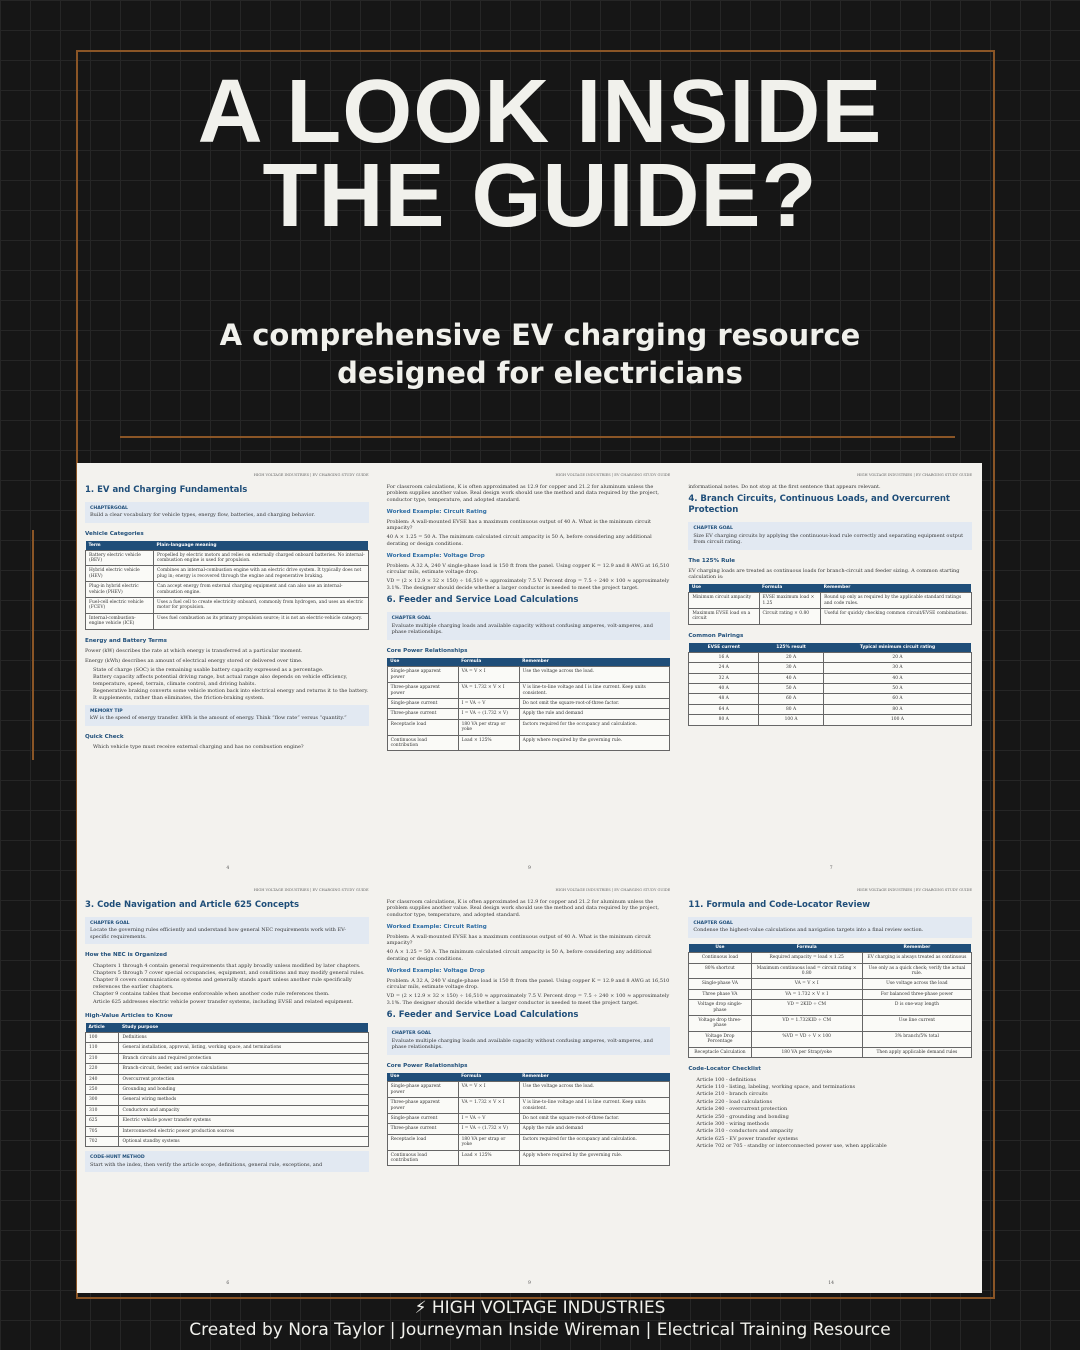  Describe the element at coordinates (102, 1037) in the screenshot. I see `table-cell: 100` at that location.